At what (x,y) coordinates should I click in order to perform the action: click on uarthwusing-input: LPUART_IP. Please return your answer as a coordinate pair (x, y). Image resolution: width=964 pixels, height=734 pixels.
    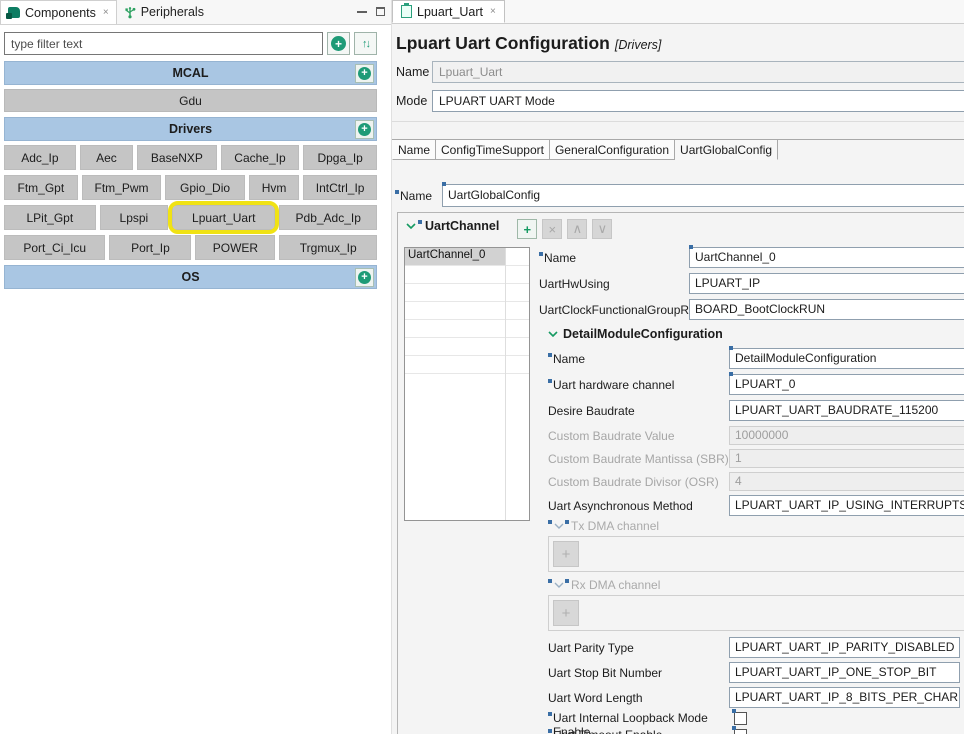
    Looking at the image, I should click on (826, 283).